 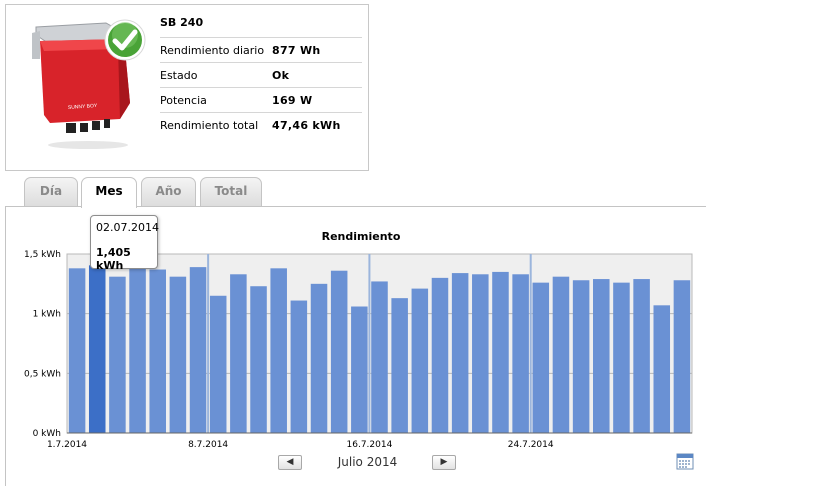 I want to click on device-row-value: Ok, so click(x=281, y=75).